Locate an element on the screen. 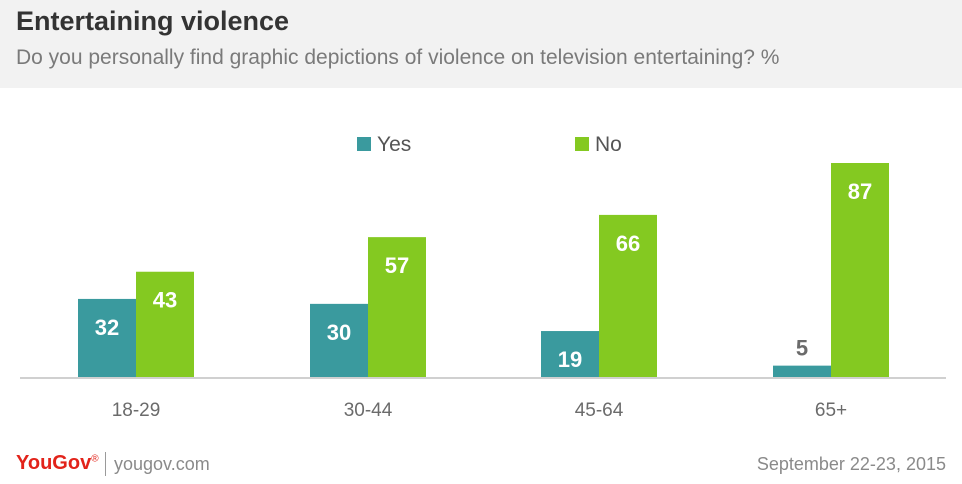 Image resolution: width=962 pixels, height=484 pixels. data-label-yes-65+: 5 is located at coordinates (802, 348).